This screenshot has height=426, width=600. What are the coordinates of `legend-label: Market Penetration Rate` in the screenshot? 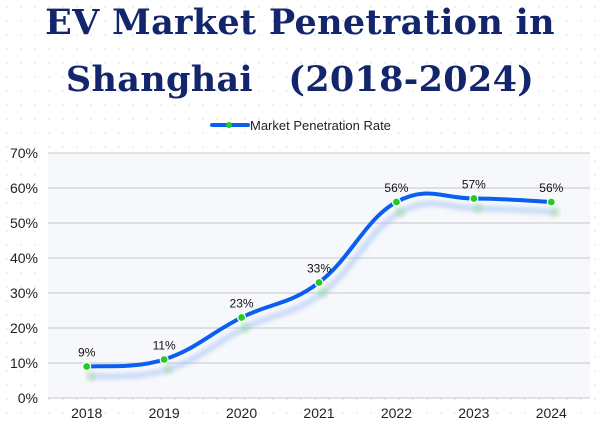 It's located at (320, 125).